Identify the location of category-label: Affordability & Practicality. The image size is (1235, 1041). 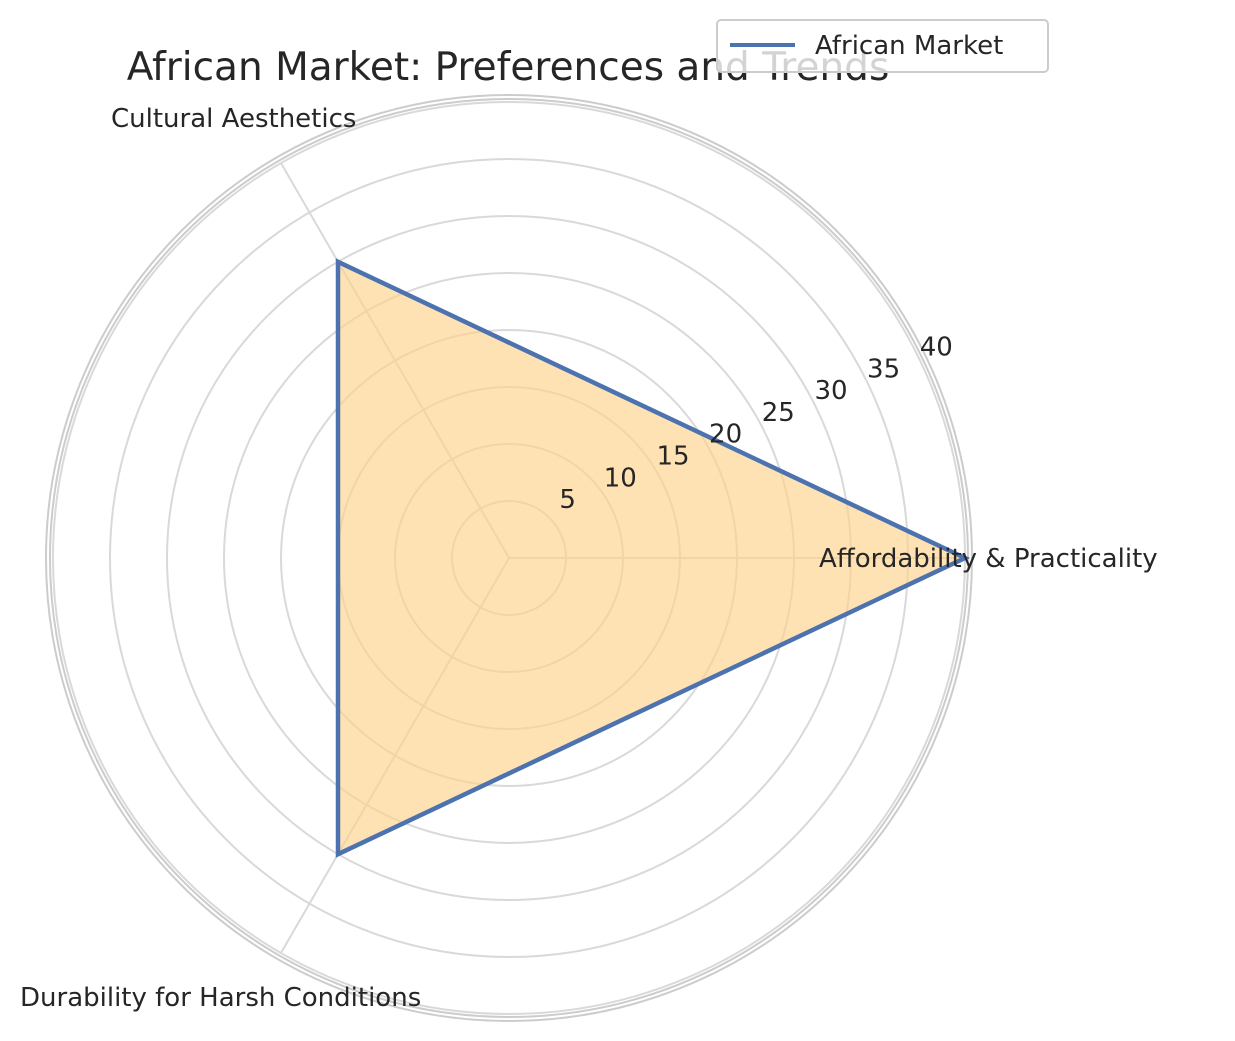
(988, 559).